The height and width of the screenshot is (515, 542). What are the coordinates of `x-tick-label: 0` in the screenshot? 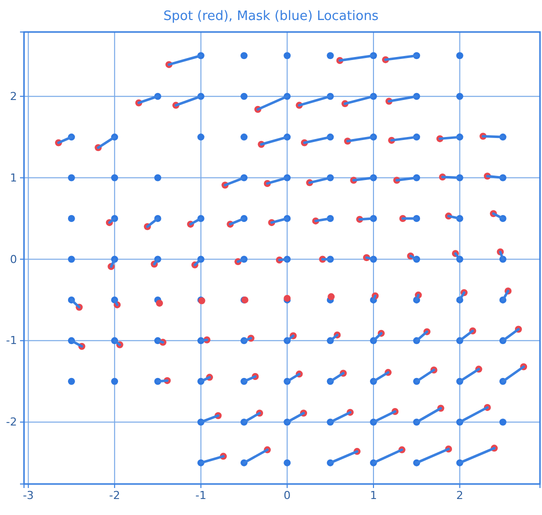 It's located at (287, 495).